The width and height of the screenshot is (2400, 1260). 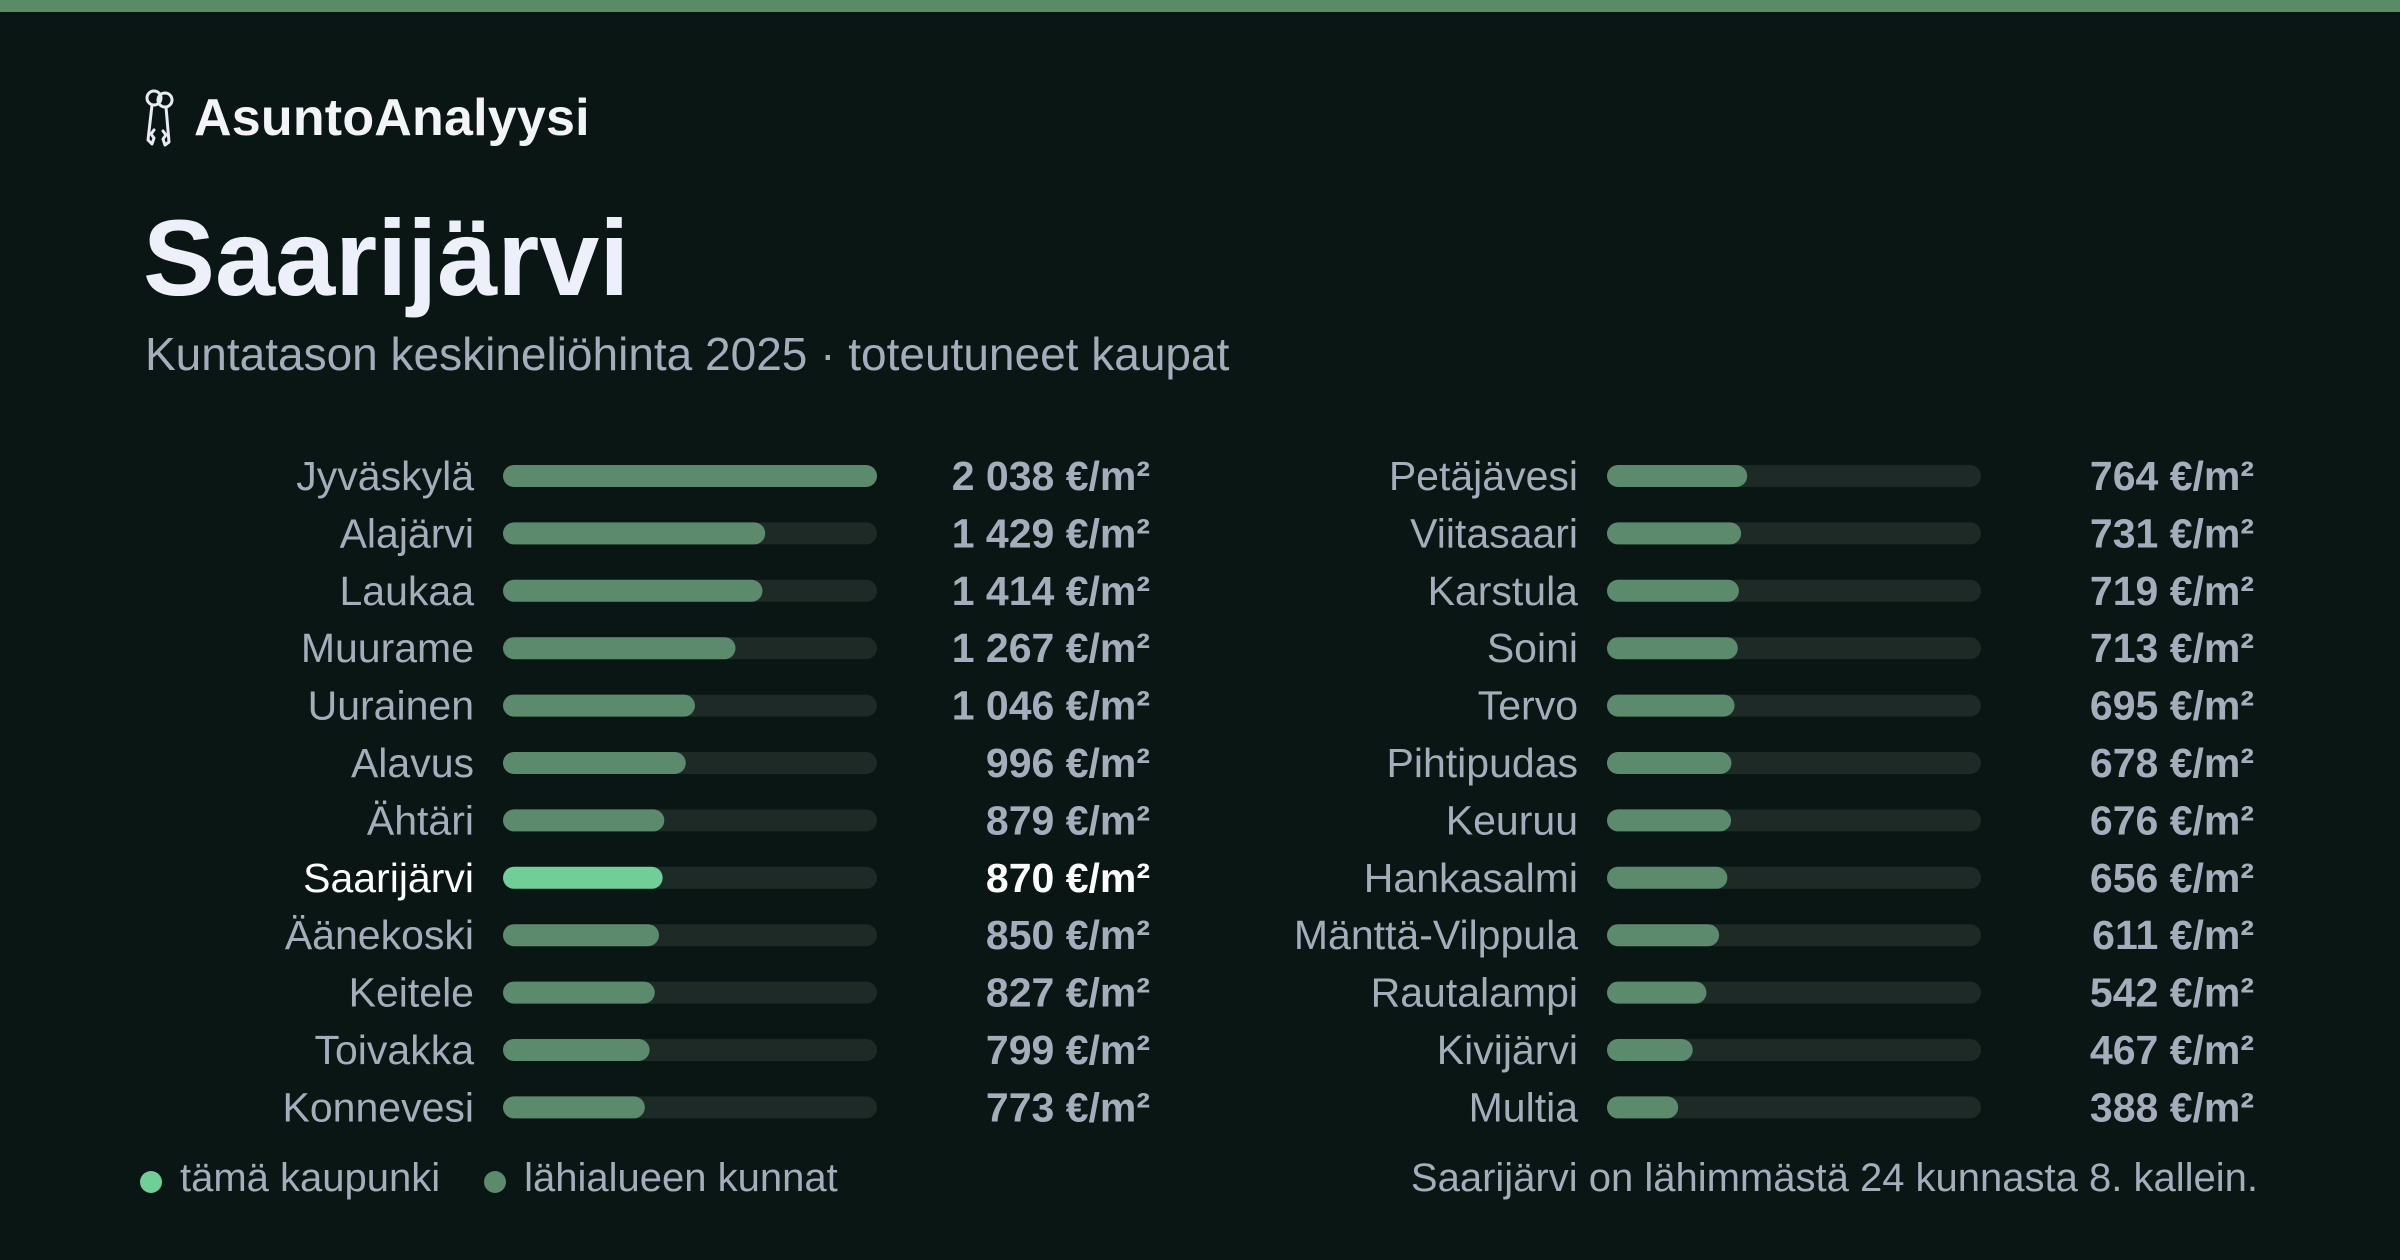 What do you see at coordinates (1051, 476) in the screenshot?
I see `bar-value-label: 2 038 €/m²` at bounding box center [1051, 476].